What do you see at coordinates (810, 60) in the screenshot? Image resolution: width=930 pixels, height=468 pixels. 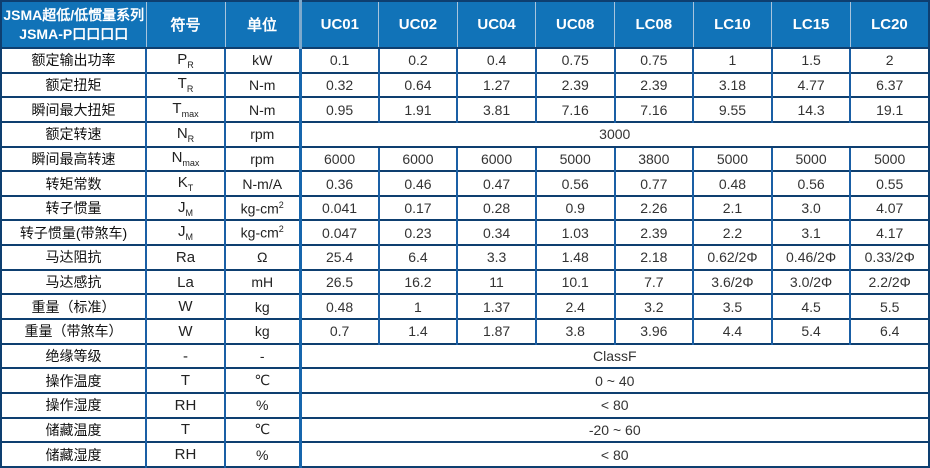 I see `cell-value: 1.5` at bounding box center [810, 60].